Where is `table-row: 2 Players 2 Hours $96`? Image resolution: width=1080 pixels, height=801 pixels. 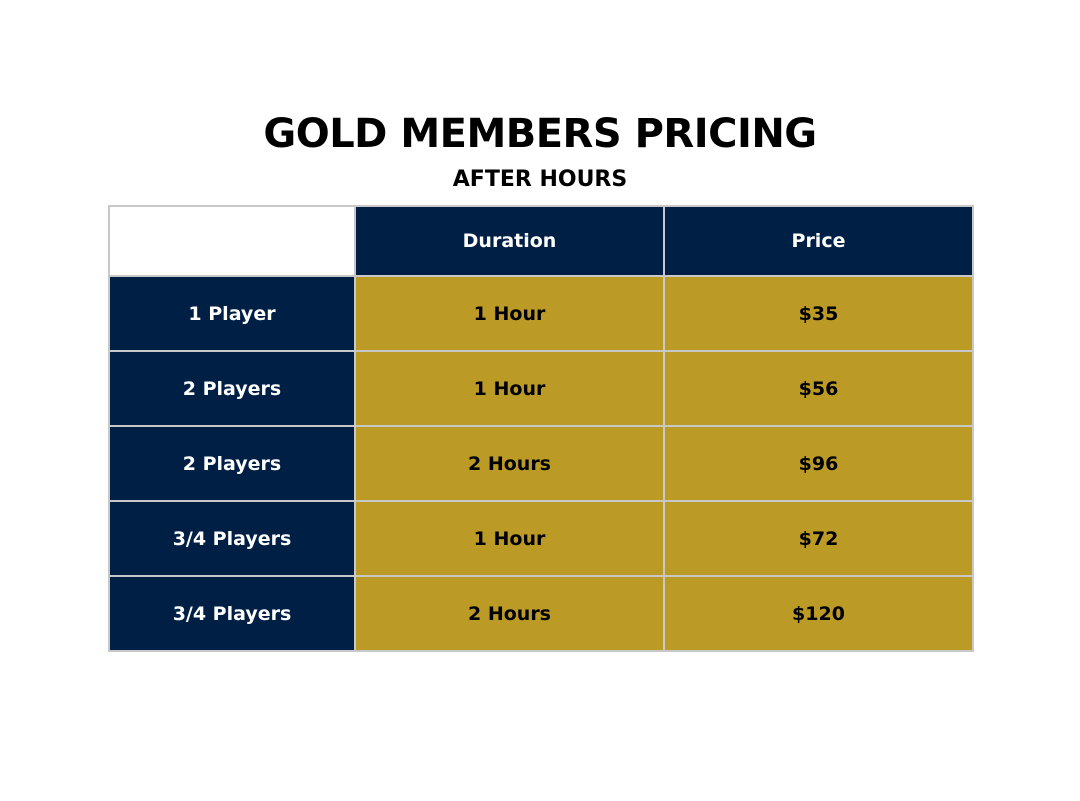 table-row: 2 Players 2 Hours $96 is located at coordinates (541, 463).